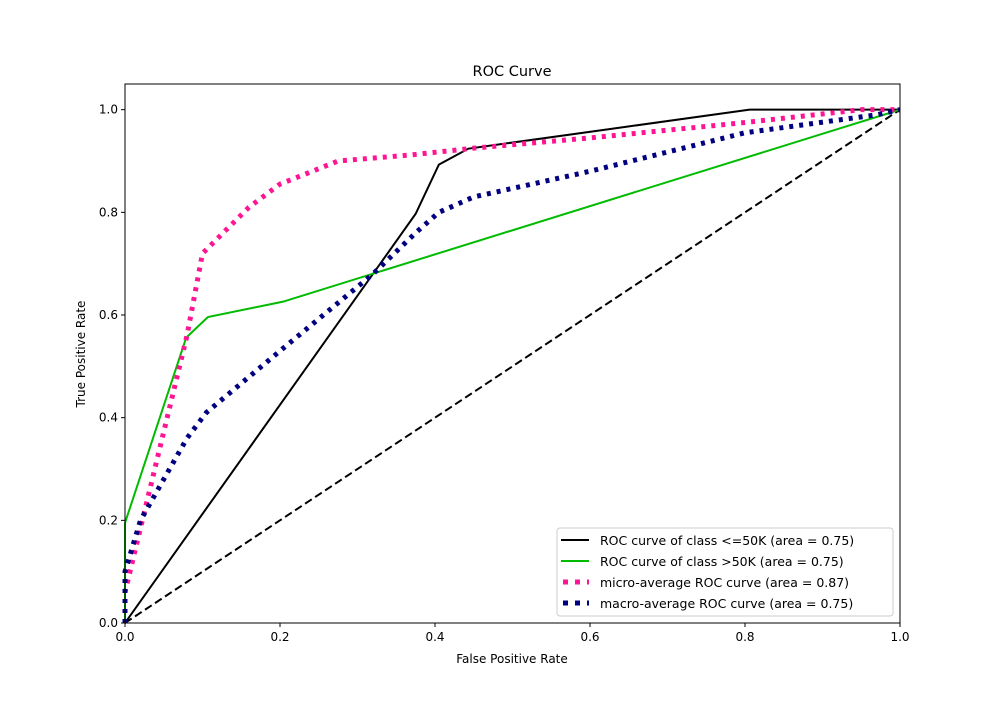  I want to click on x-tick-label: 0.4, so click(434, 637).